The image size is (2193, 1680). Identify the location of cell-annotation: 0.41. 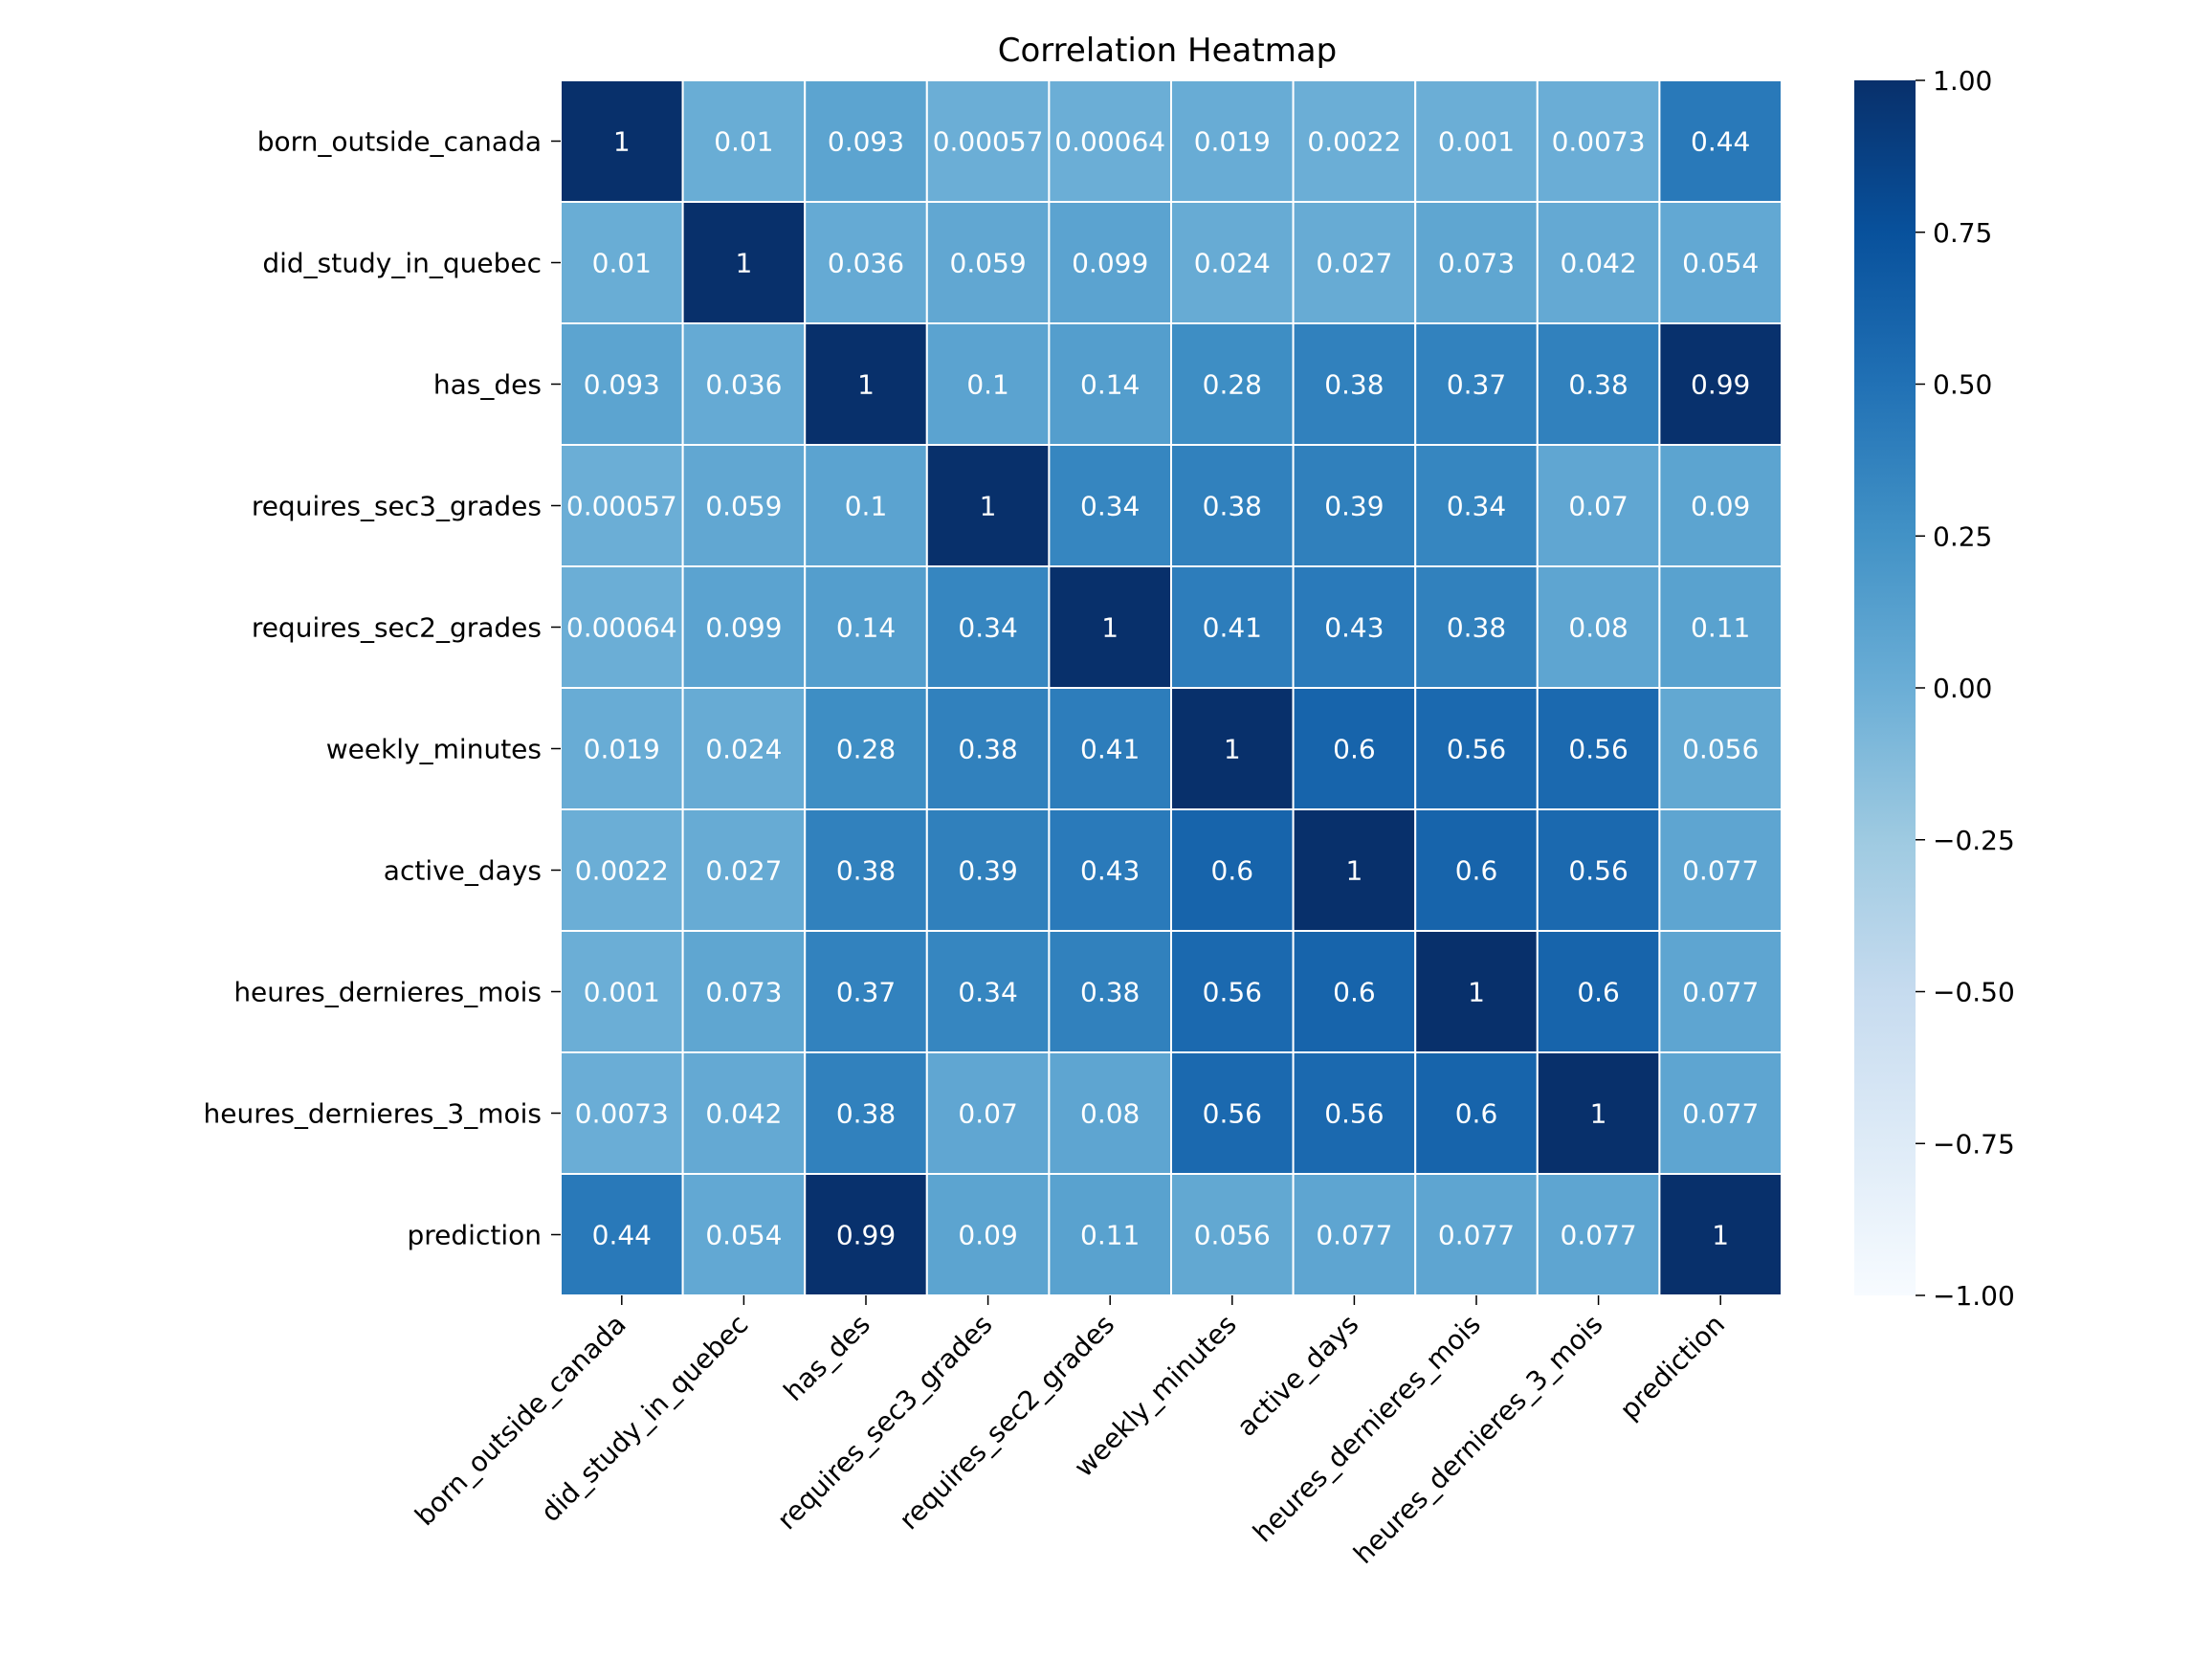
(1110, 749).